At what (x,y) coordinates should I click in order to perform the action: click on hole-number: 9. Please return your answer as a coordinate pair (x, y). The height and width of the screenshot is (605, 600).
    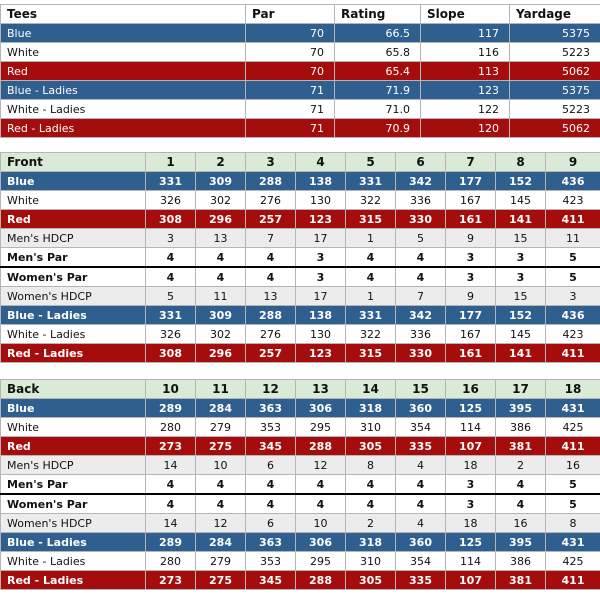
    Looking at the image, I should click on (572, 162).